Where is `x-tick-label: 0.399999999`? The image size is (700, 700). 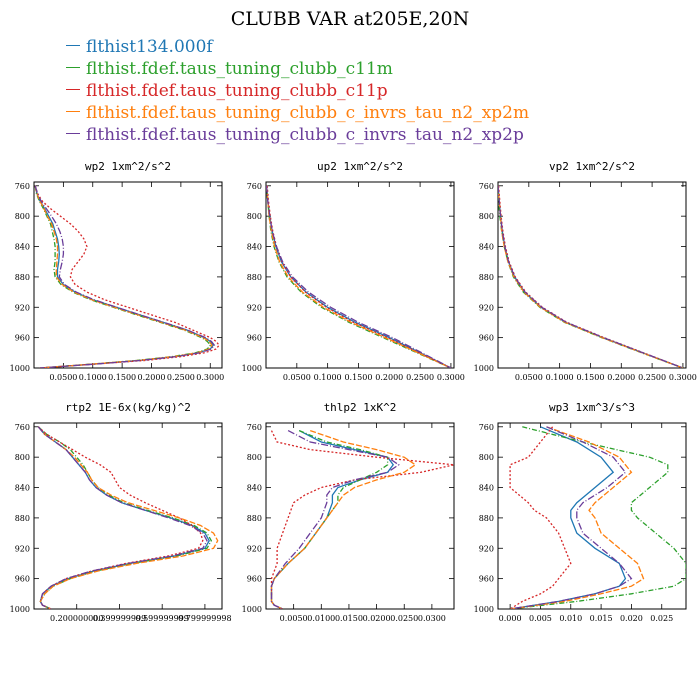
x-tick-label: 0.399999999 is located at coordinates (119, 618).